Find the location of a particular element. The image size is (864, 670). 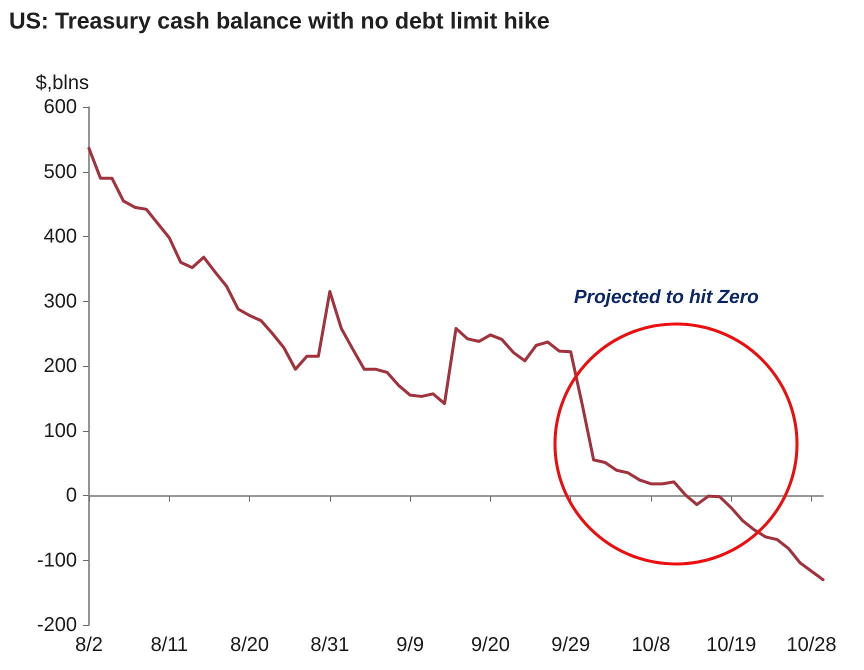

x-tick-label: 8/20 is located at coordinates (250, 645).